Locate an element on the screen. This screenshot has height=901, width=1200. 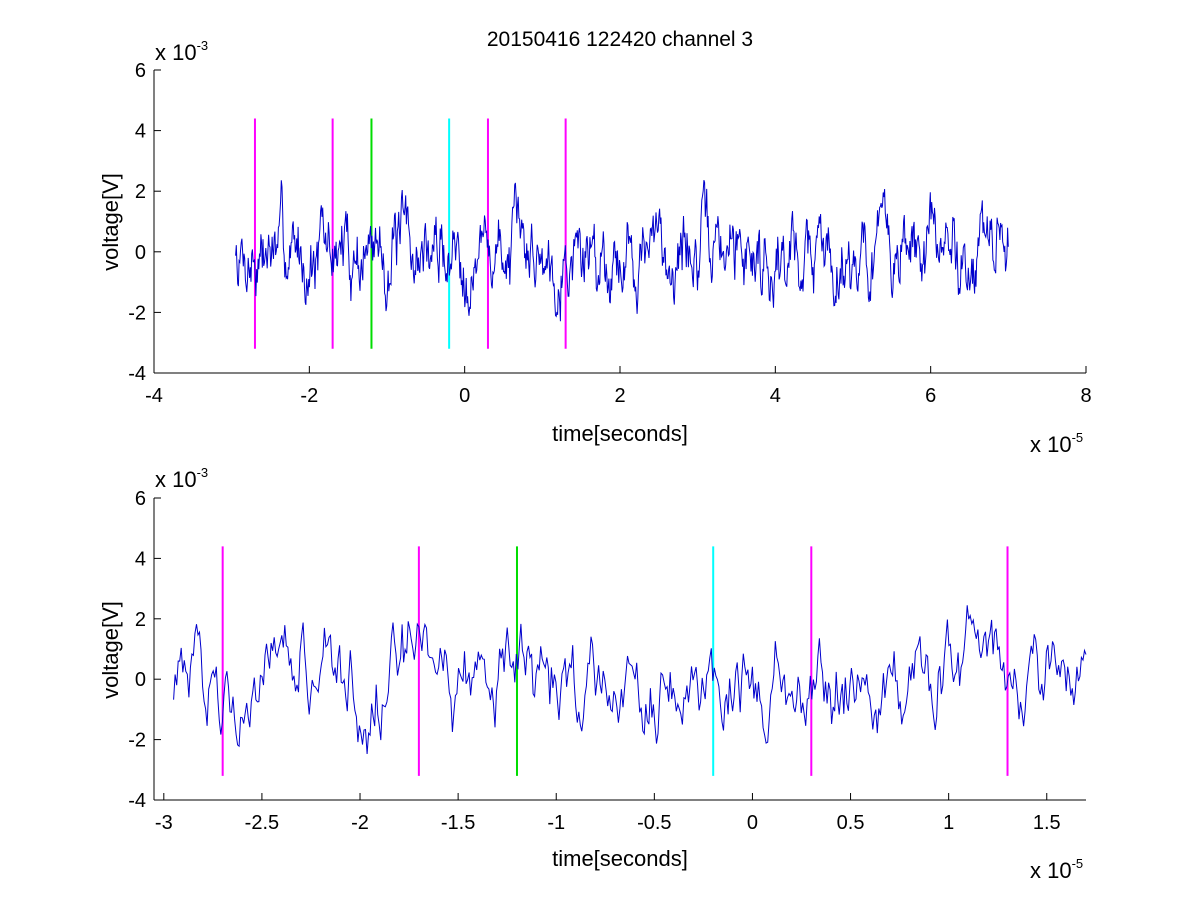
top-y-tick-label: 4 is located at coordinates (140, 132).